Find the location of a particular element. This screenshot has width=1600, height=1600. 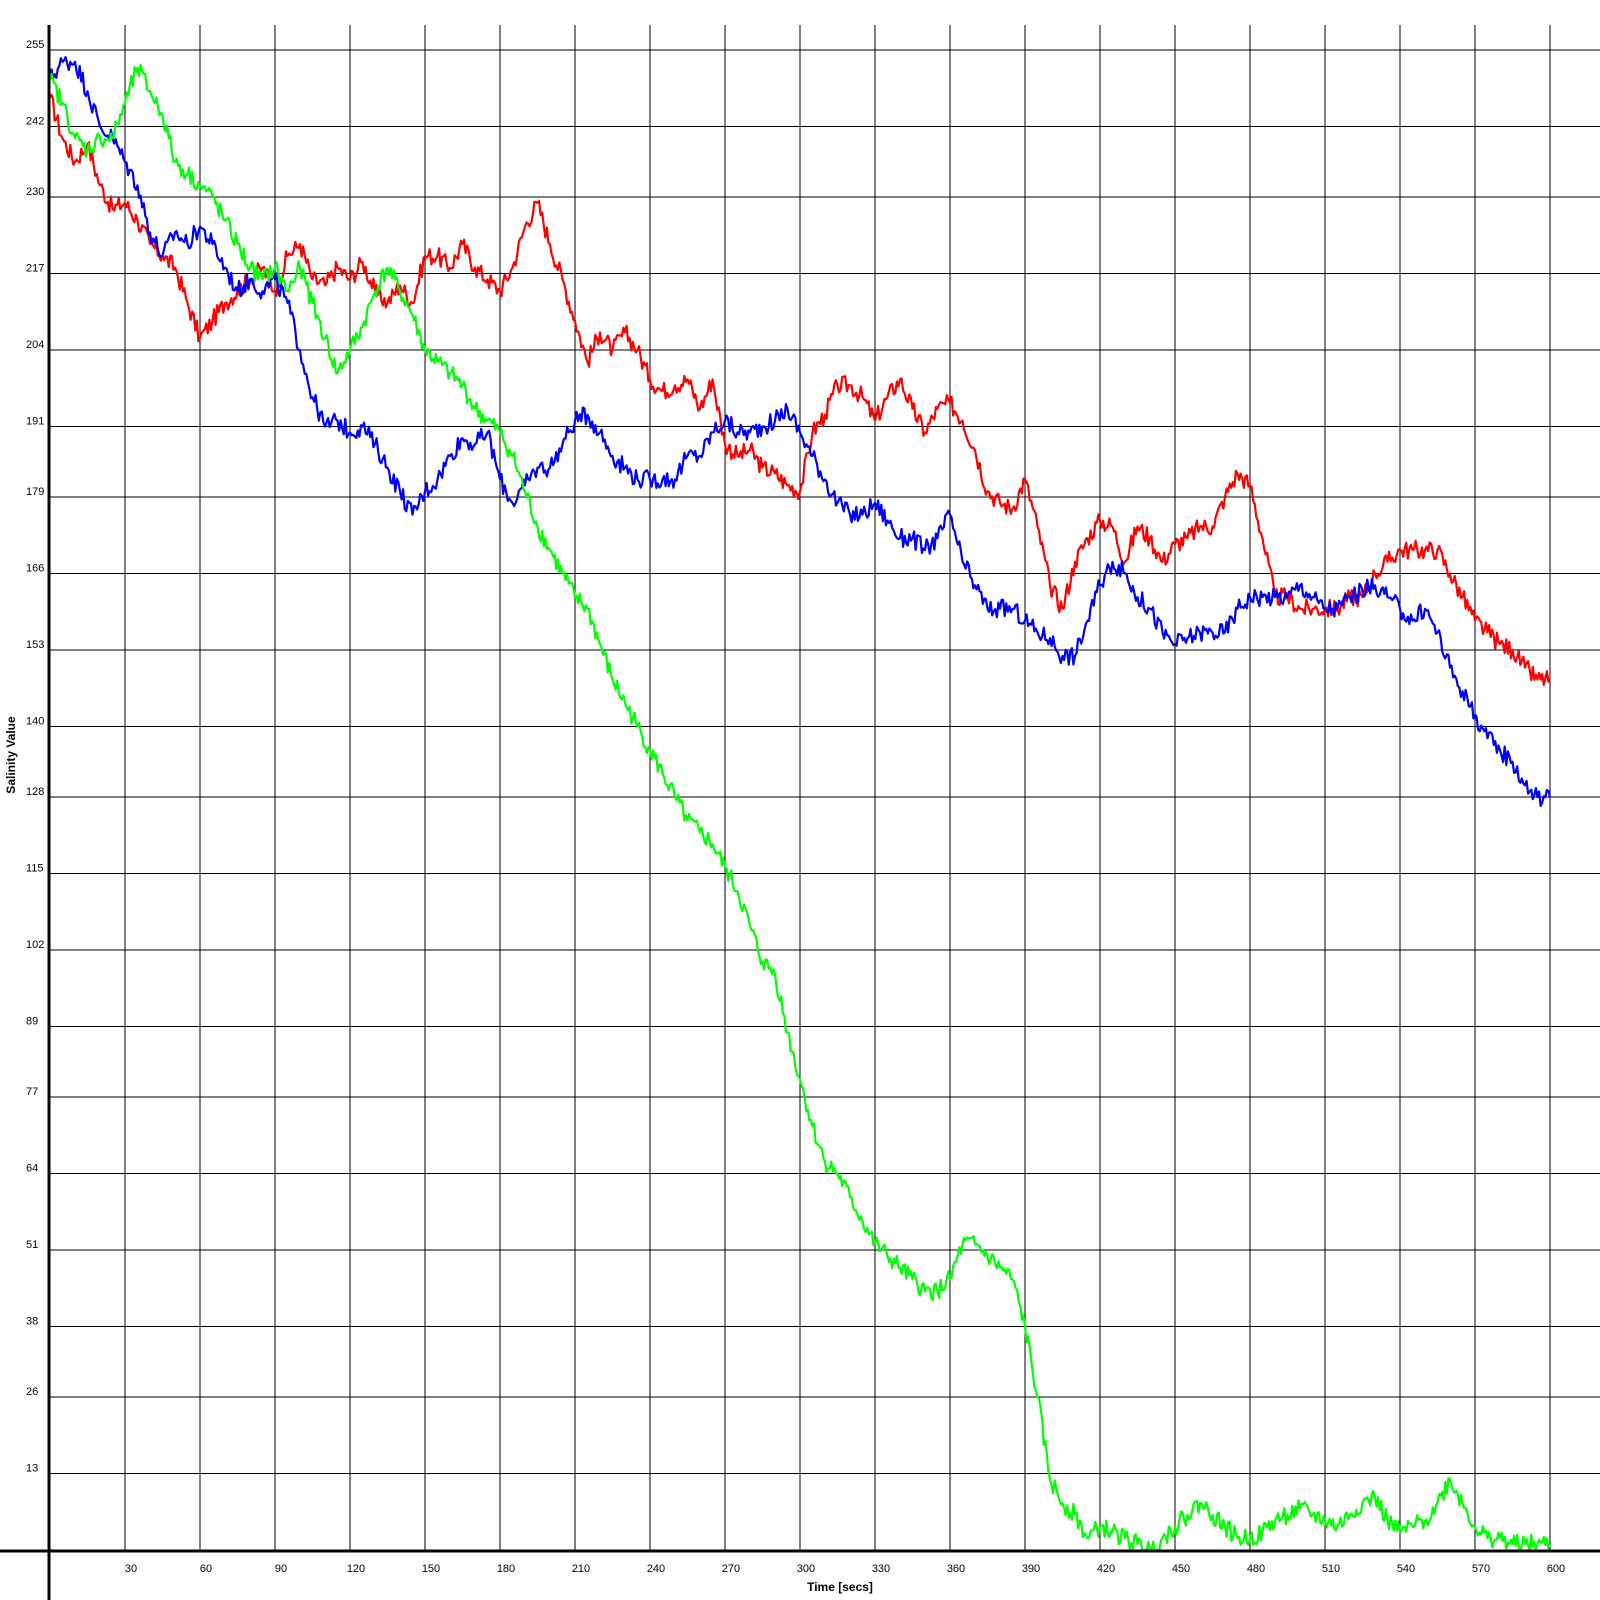

x-tick-label: 270 is located at coordinates (731, 1569).